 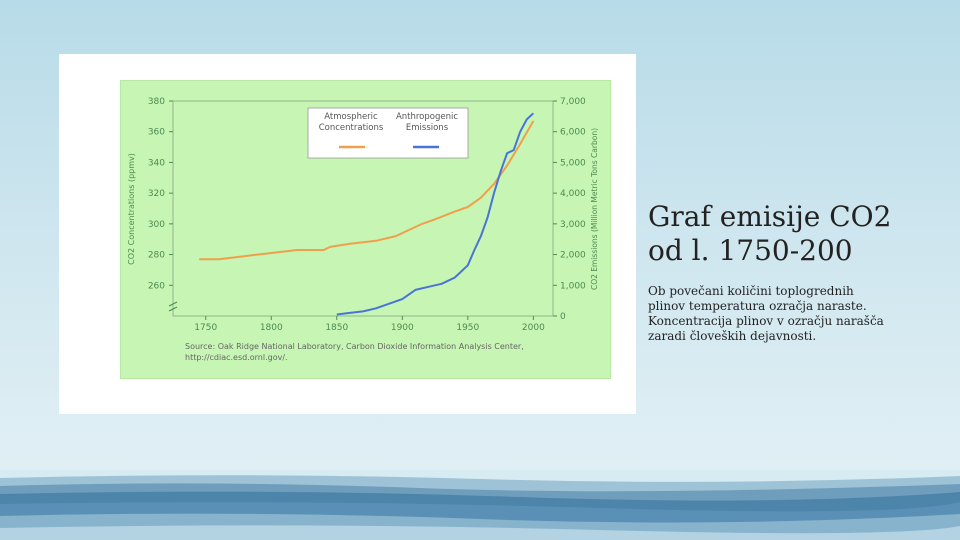 What do you see at coordinates (156, 286) in the screenshot?
I see `y-tick-label: 260` at bounding box center [156, 286].